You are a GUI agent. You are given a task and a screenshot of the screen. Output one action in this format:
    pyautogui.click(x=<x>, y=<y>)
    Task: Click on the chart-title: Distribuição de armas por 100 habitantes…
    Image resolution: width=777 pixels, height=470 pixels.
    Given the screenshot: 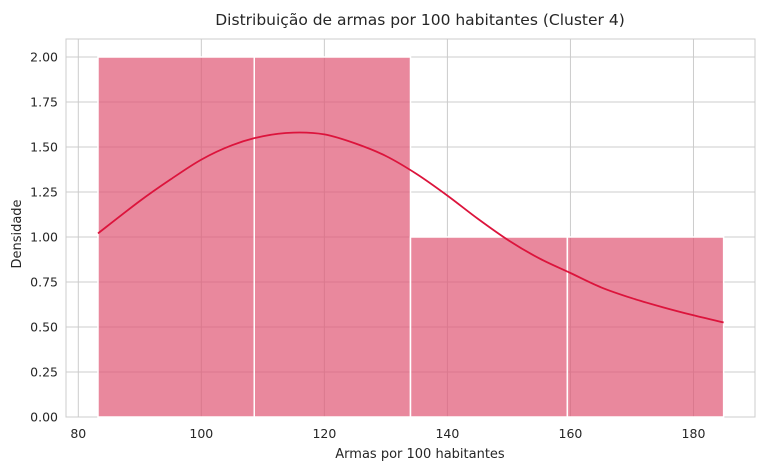 What is the action you would take?
    pyautogui.click(x=420, y=20)
    